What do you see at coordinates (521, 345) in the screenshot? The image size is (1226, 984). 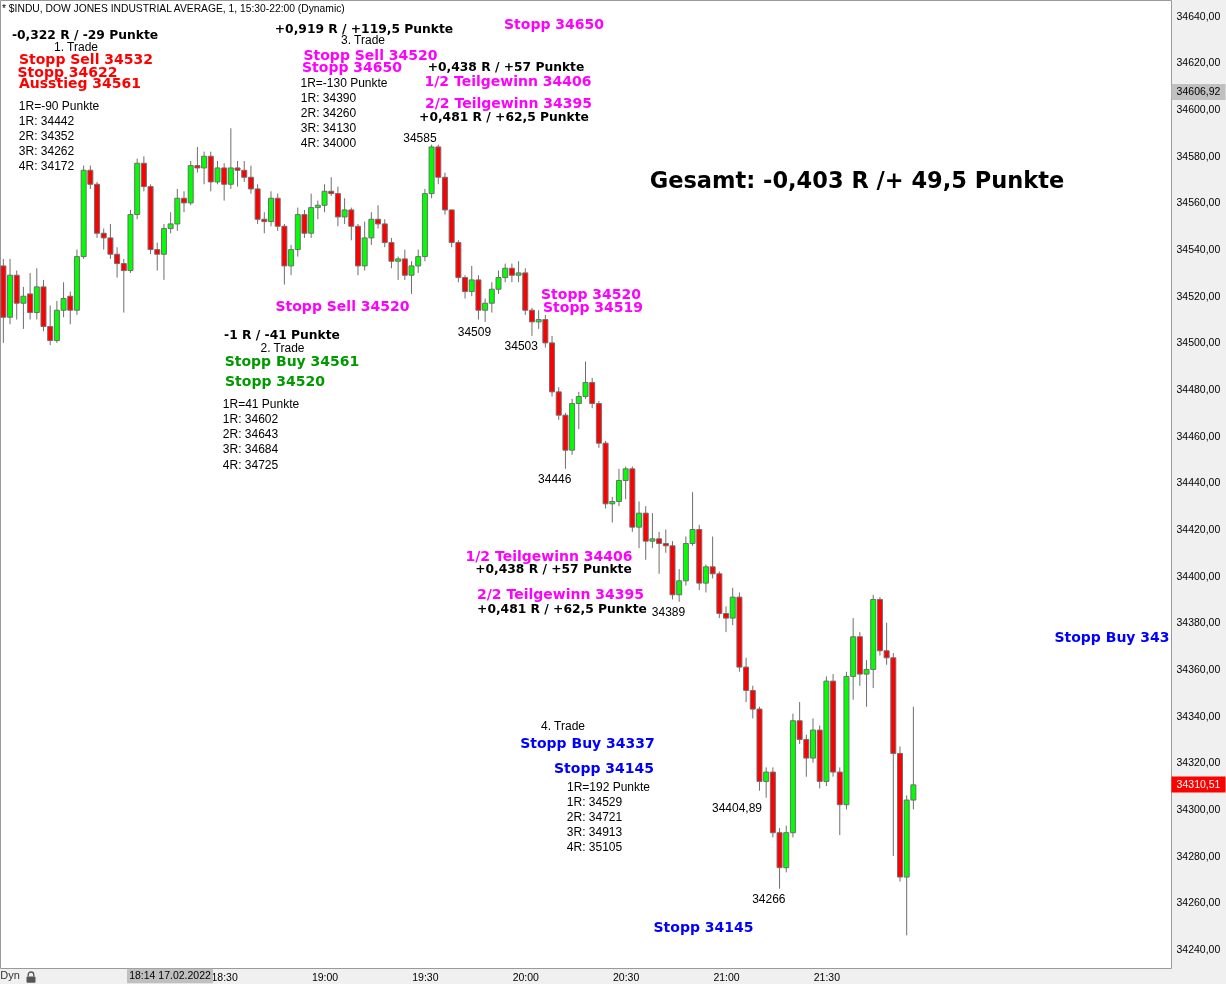 I see `annotation: 34503` at bounding box center [521, 345].